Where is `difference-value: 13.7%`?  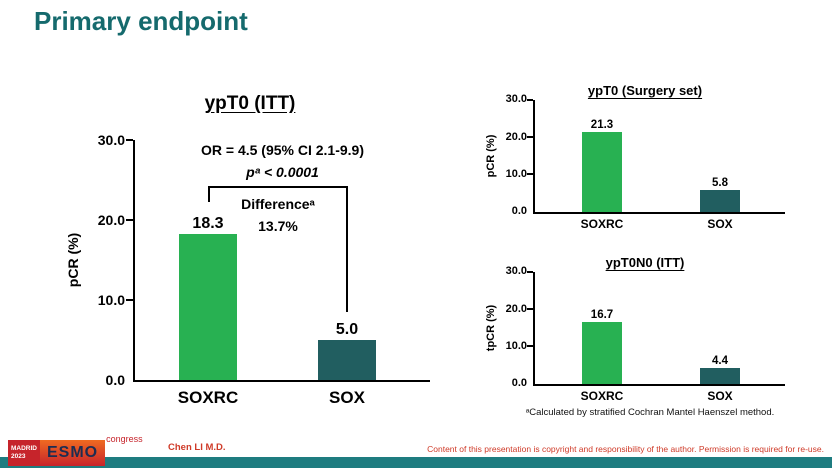
difference-value: 13.7% is located at coordinates (278, 225).